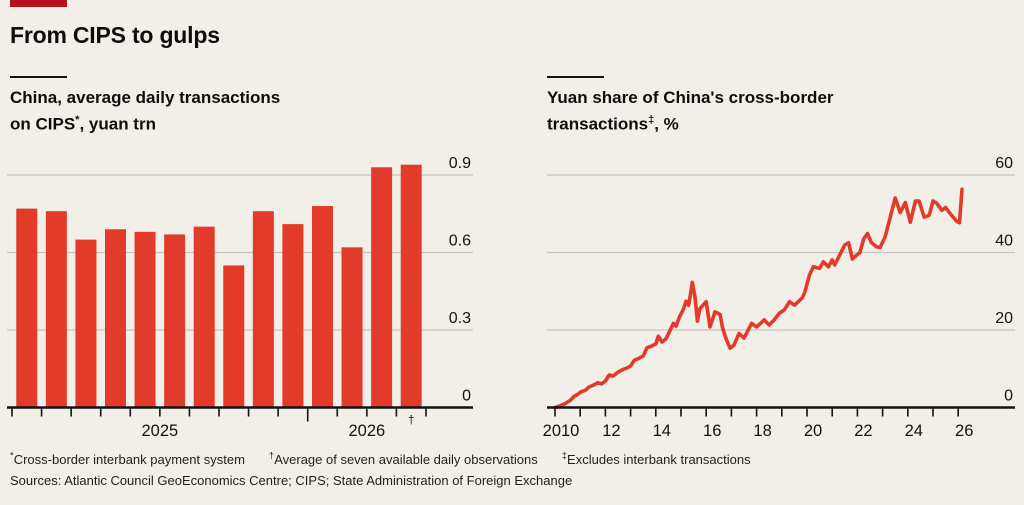 The width and height of the screenshot is (1024, 505). Describe the element at coordinates (117, 124) in the screenshot. I see `left-subtitle-line2-post: , yuan trn` at that location.